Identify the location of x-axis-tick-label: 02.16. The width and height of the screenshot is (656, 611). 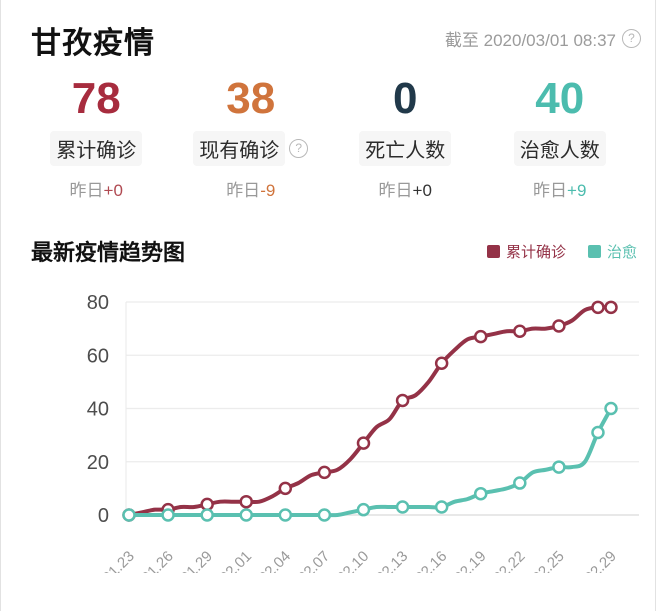
(431, 560).